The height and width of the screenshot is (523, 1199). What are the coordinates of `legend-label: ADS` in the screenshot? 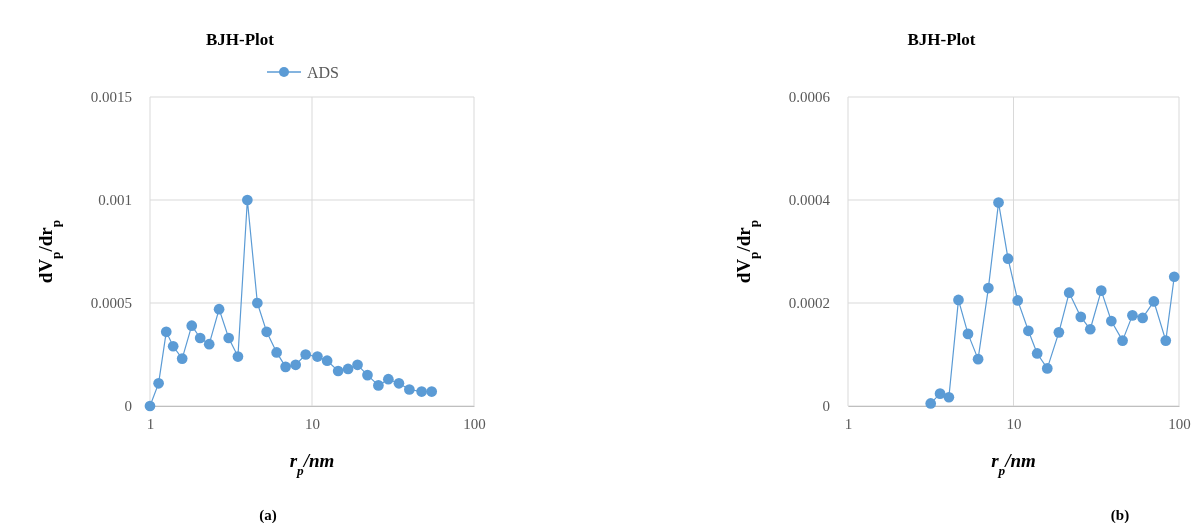 It's located at (323, 72).